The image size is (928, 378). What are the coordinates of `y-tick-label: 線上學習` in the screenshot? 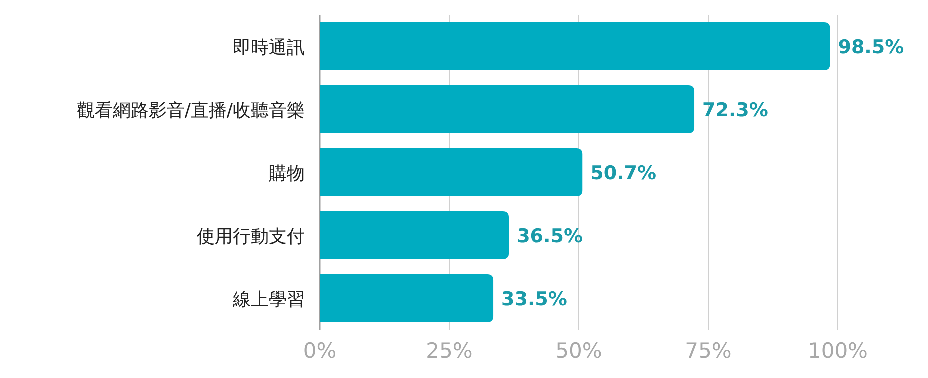 It's located at (268, 300).